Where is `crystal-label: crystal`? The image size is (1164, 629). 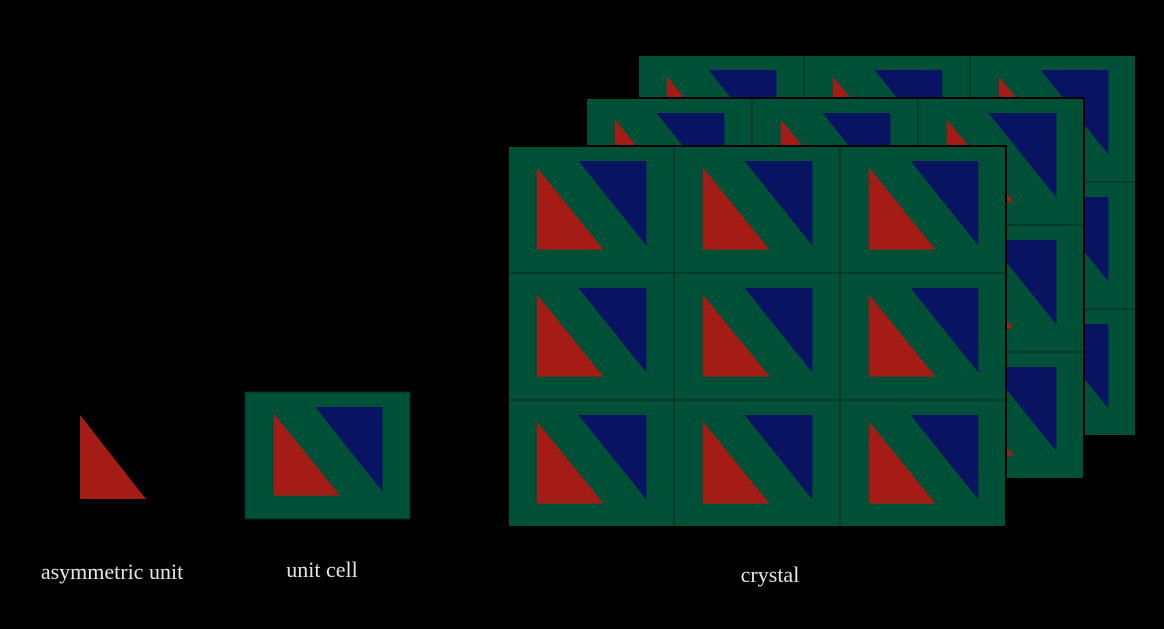 crystal-label: crystal is located at coordinates (770, 574).